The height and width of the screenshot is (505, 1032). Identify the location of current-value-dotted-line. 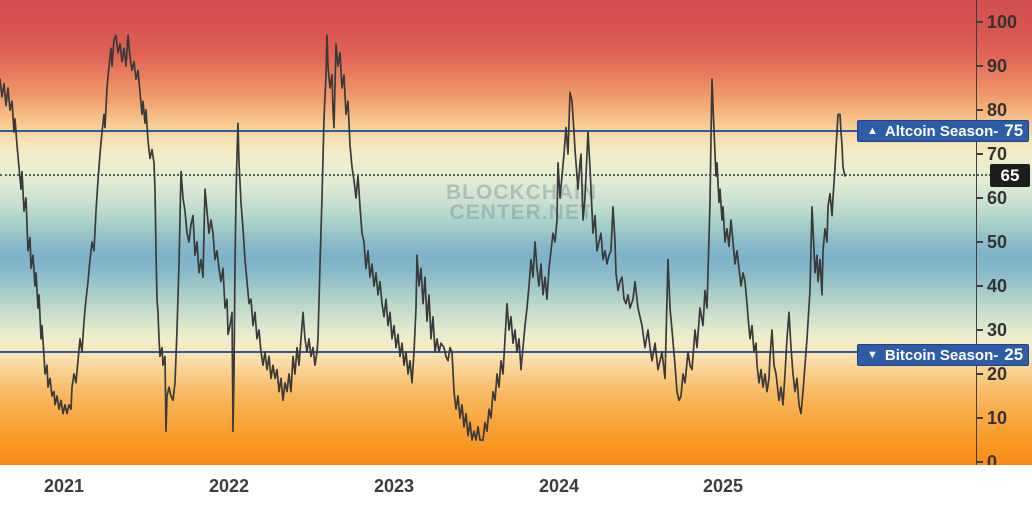
(495, 175).